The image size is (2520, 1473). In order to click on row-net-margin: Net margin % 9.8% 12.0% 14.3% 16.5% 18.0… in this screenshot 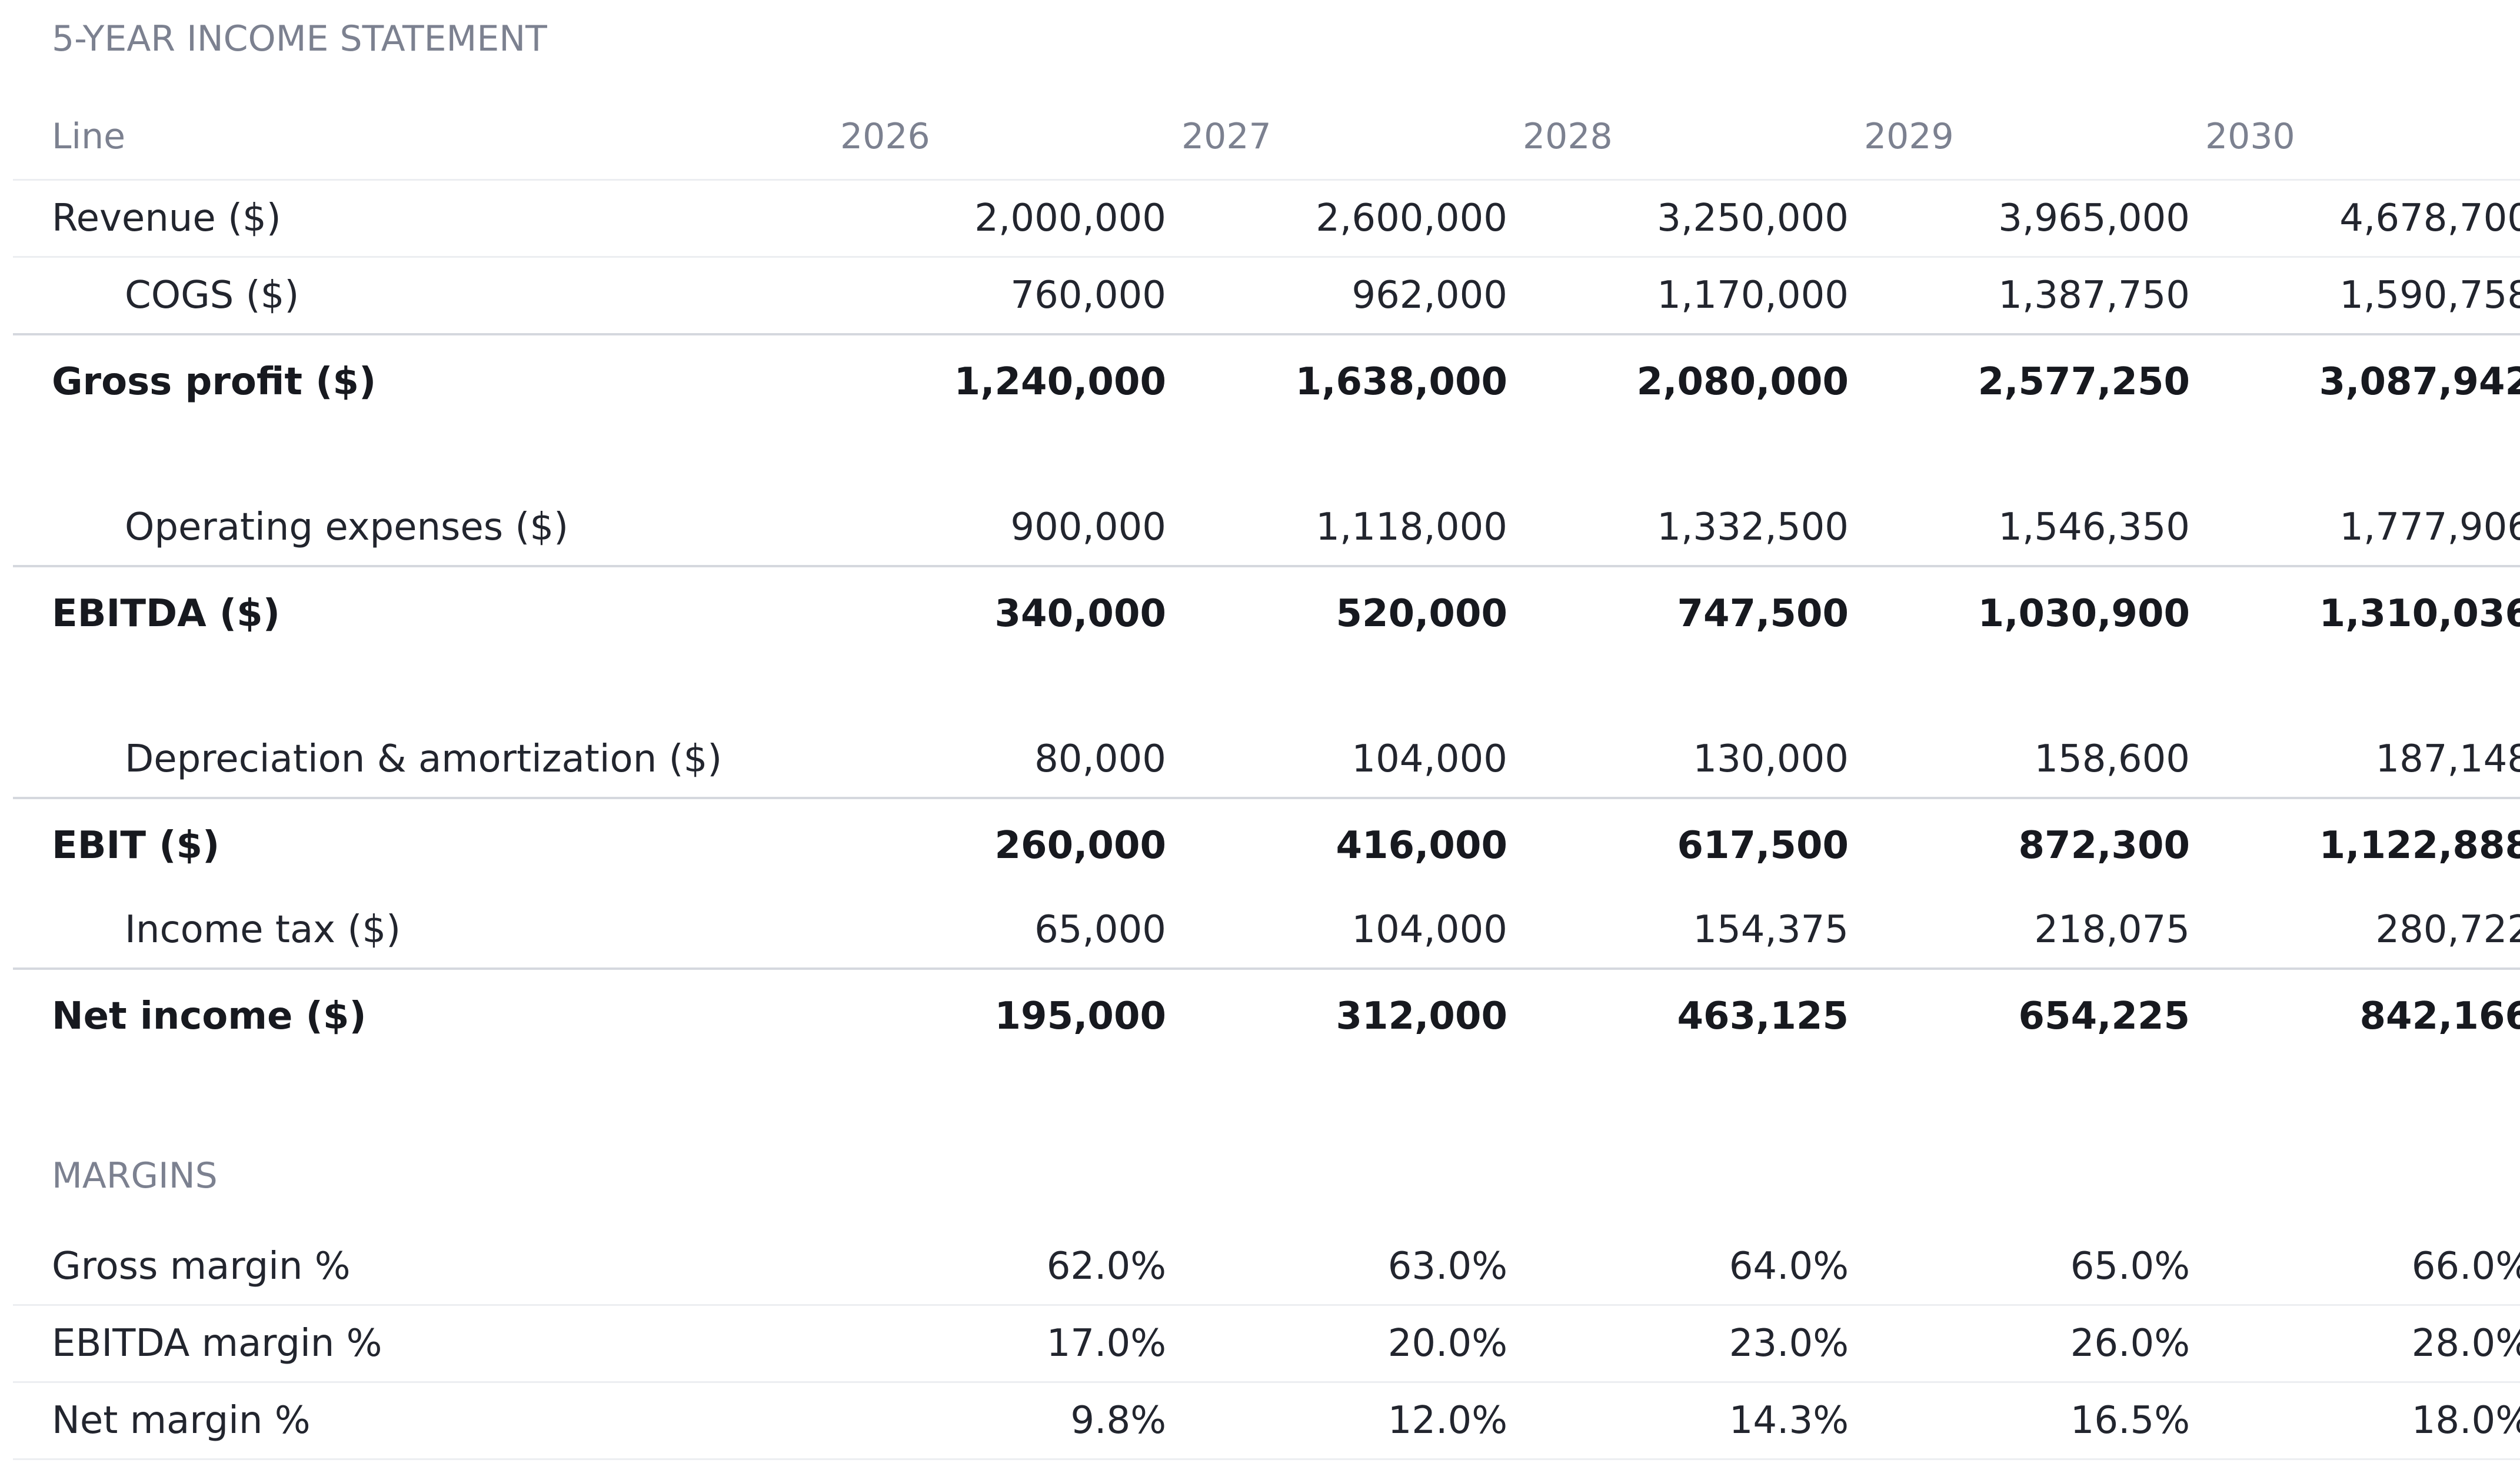, I will do `click(1266, 1421)`.